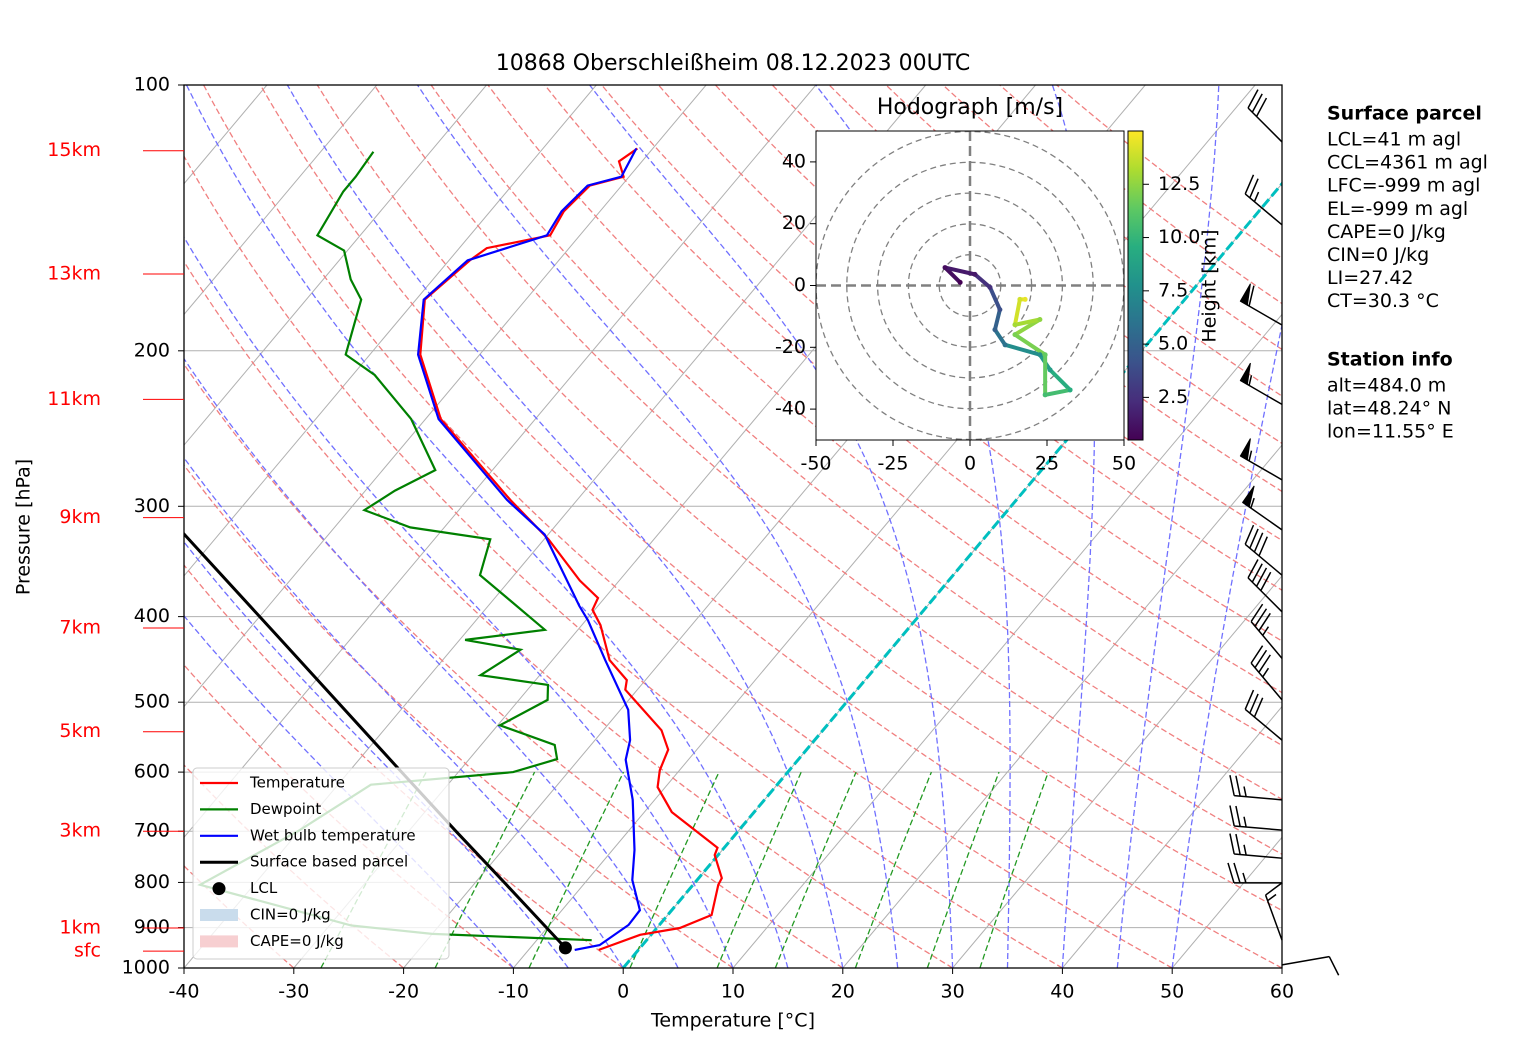 This screenshot has height=1054, width=1517. I want to click on x-tick-label: 30, so click(953, 992).